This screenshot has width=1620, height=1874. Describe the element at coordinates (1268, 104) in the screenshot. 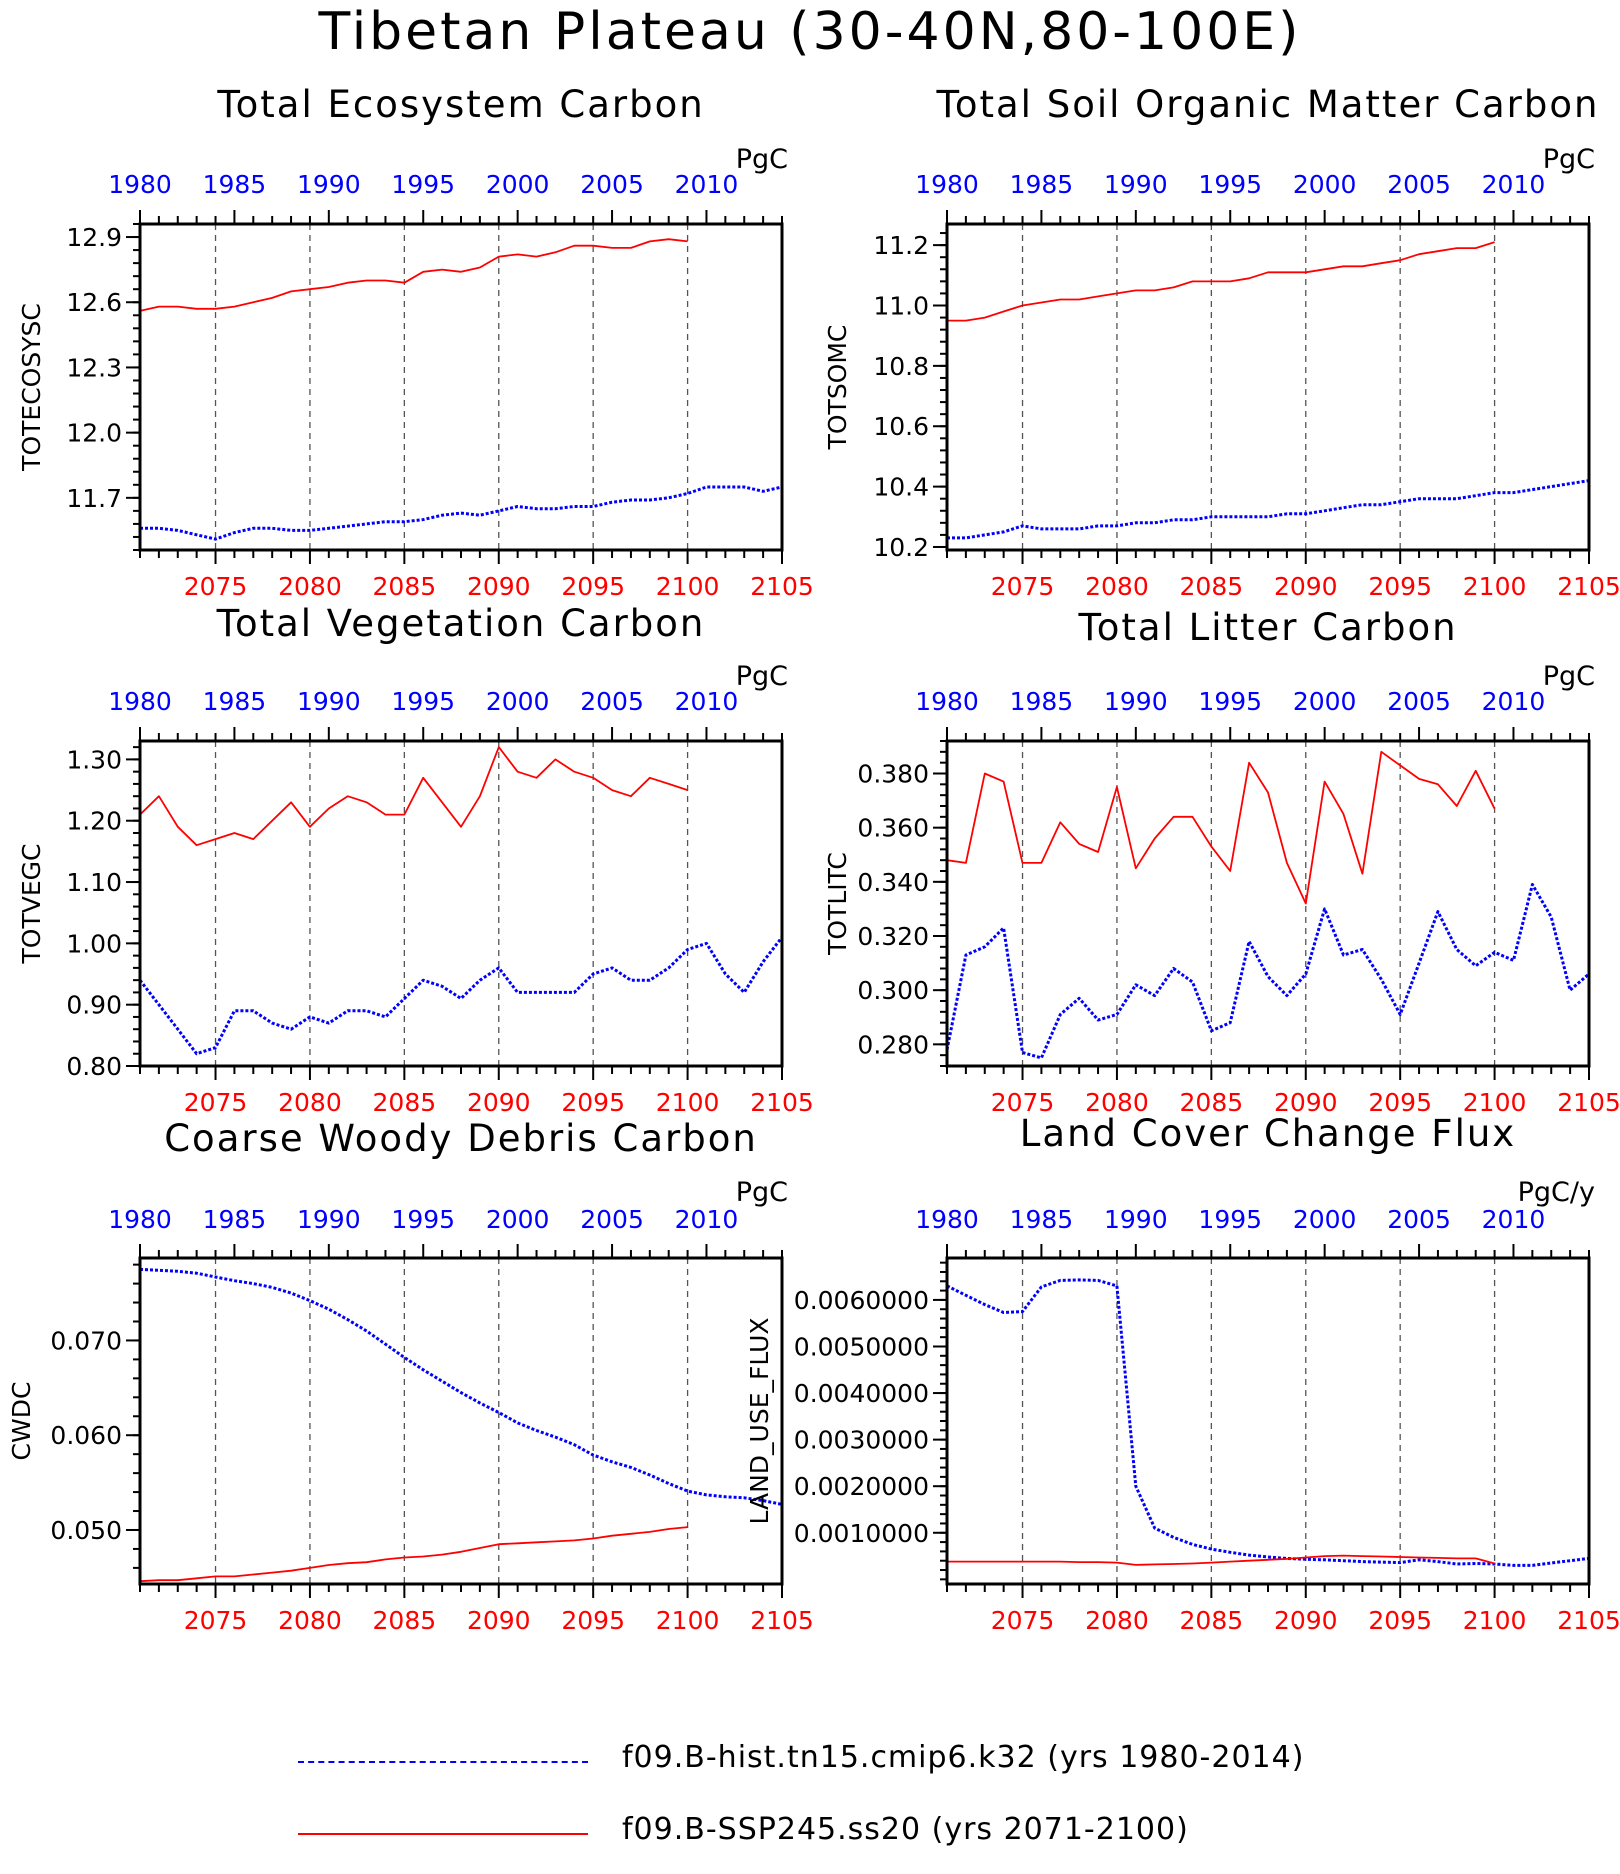

I see `chart-title: Total Soil Organic Matter Carbon` at that location.